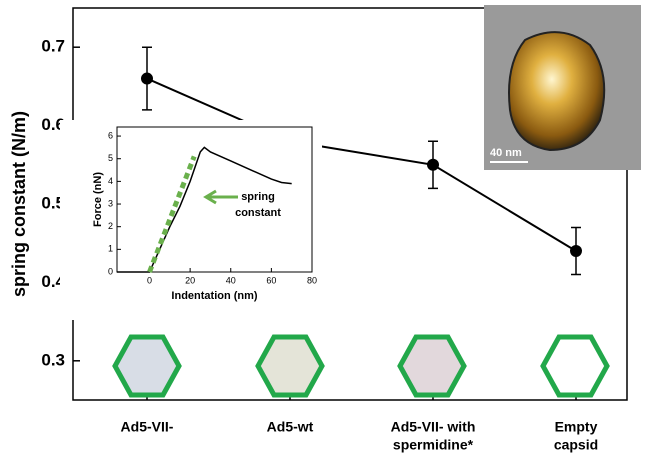 The width and height of the screenshot is (655, 470). Describe the element at coordinates (576, 445) in the screenshot. I see `x-tick-label: capsid` at that location.